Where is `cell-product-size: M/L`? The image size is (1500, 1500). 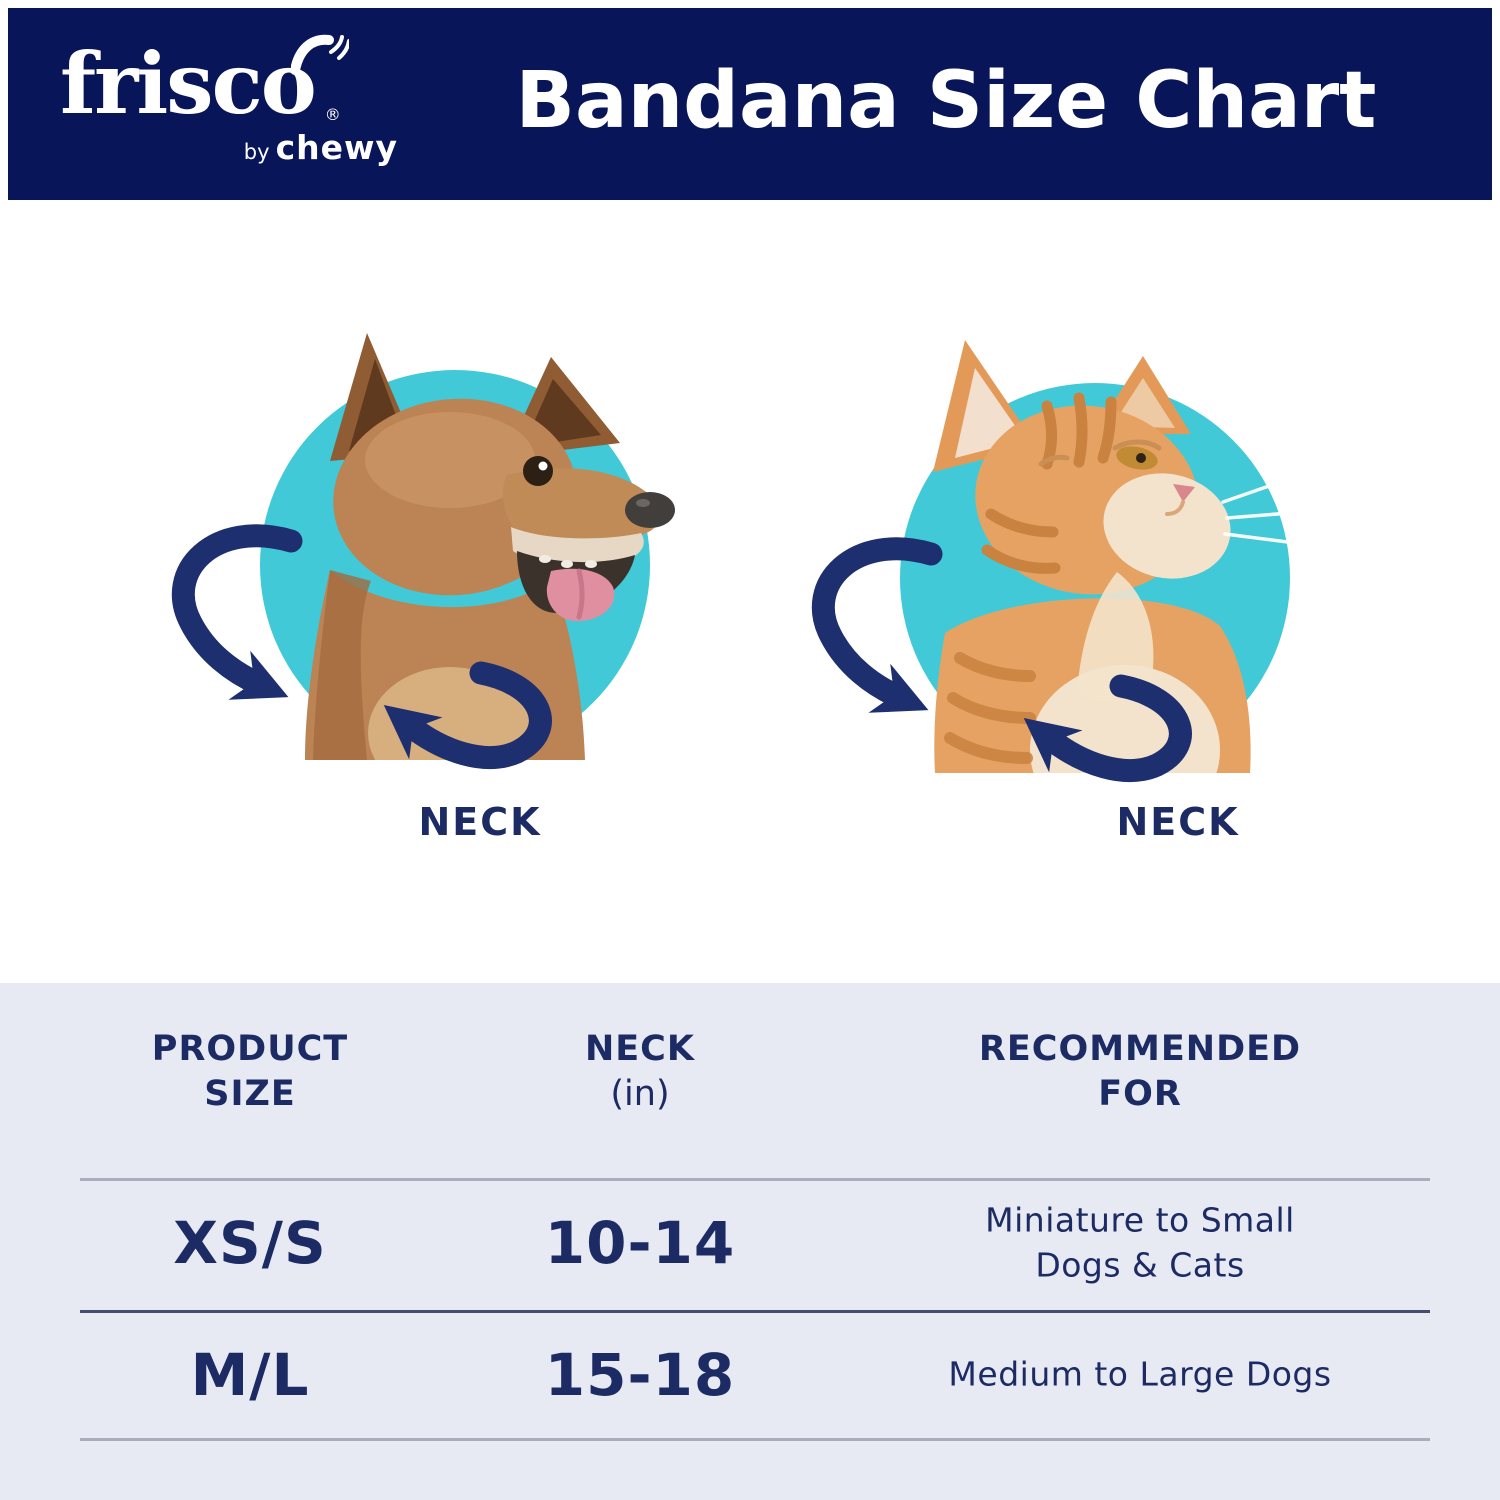 cell-product-size: M/L is located at coordinates (250, 1375).